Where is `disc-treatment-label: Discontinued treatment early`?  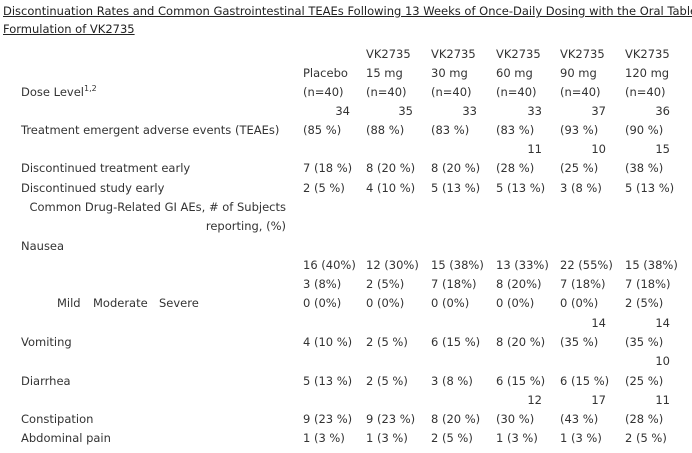
disc-treatment-label: Discontinued treatment early is located at coordinates (106, 168).